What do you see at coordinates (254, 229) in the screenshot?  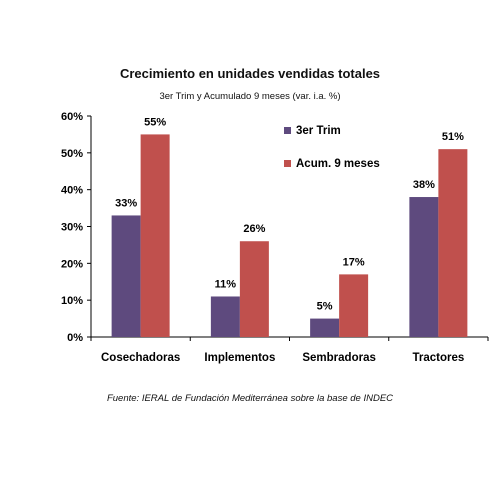 I see `bar-value-label: 26%` at bounding box center [254, 229].